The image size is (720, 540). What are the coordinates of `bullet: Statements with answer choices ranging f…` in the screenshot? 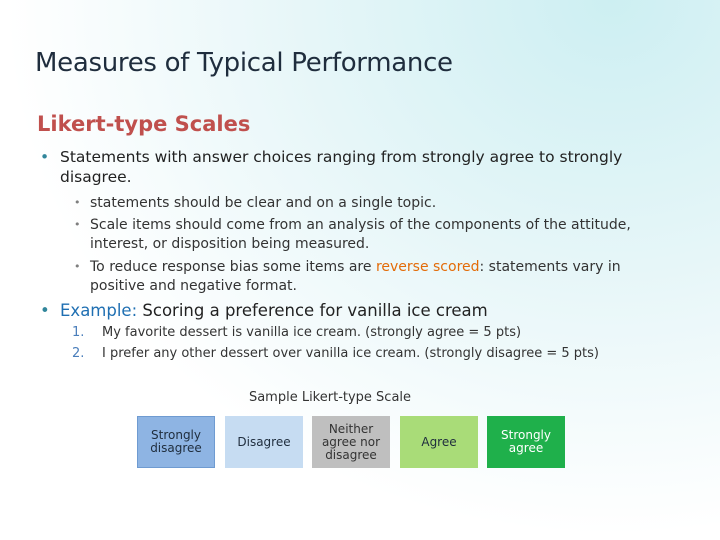 It's located at (348, 167).